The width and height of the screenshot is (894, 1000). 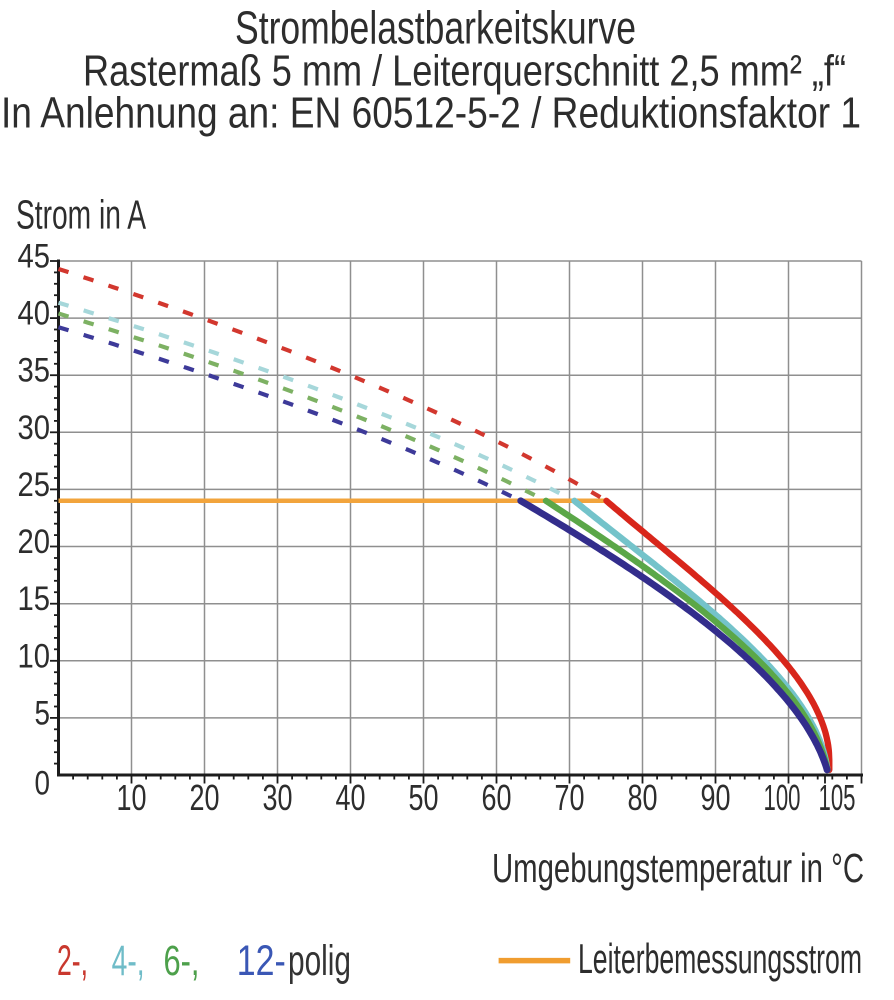 I want to click on svg-text: 35, so click(x=34, y=371).